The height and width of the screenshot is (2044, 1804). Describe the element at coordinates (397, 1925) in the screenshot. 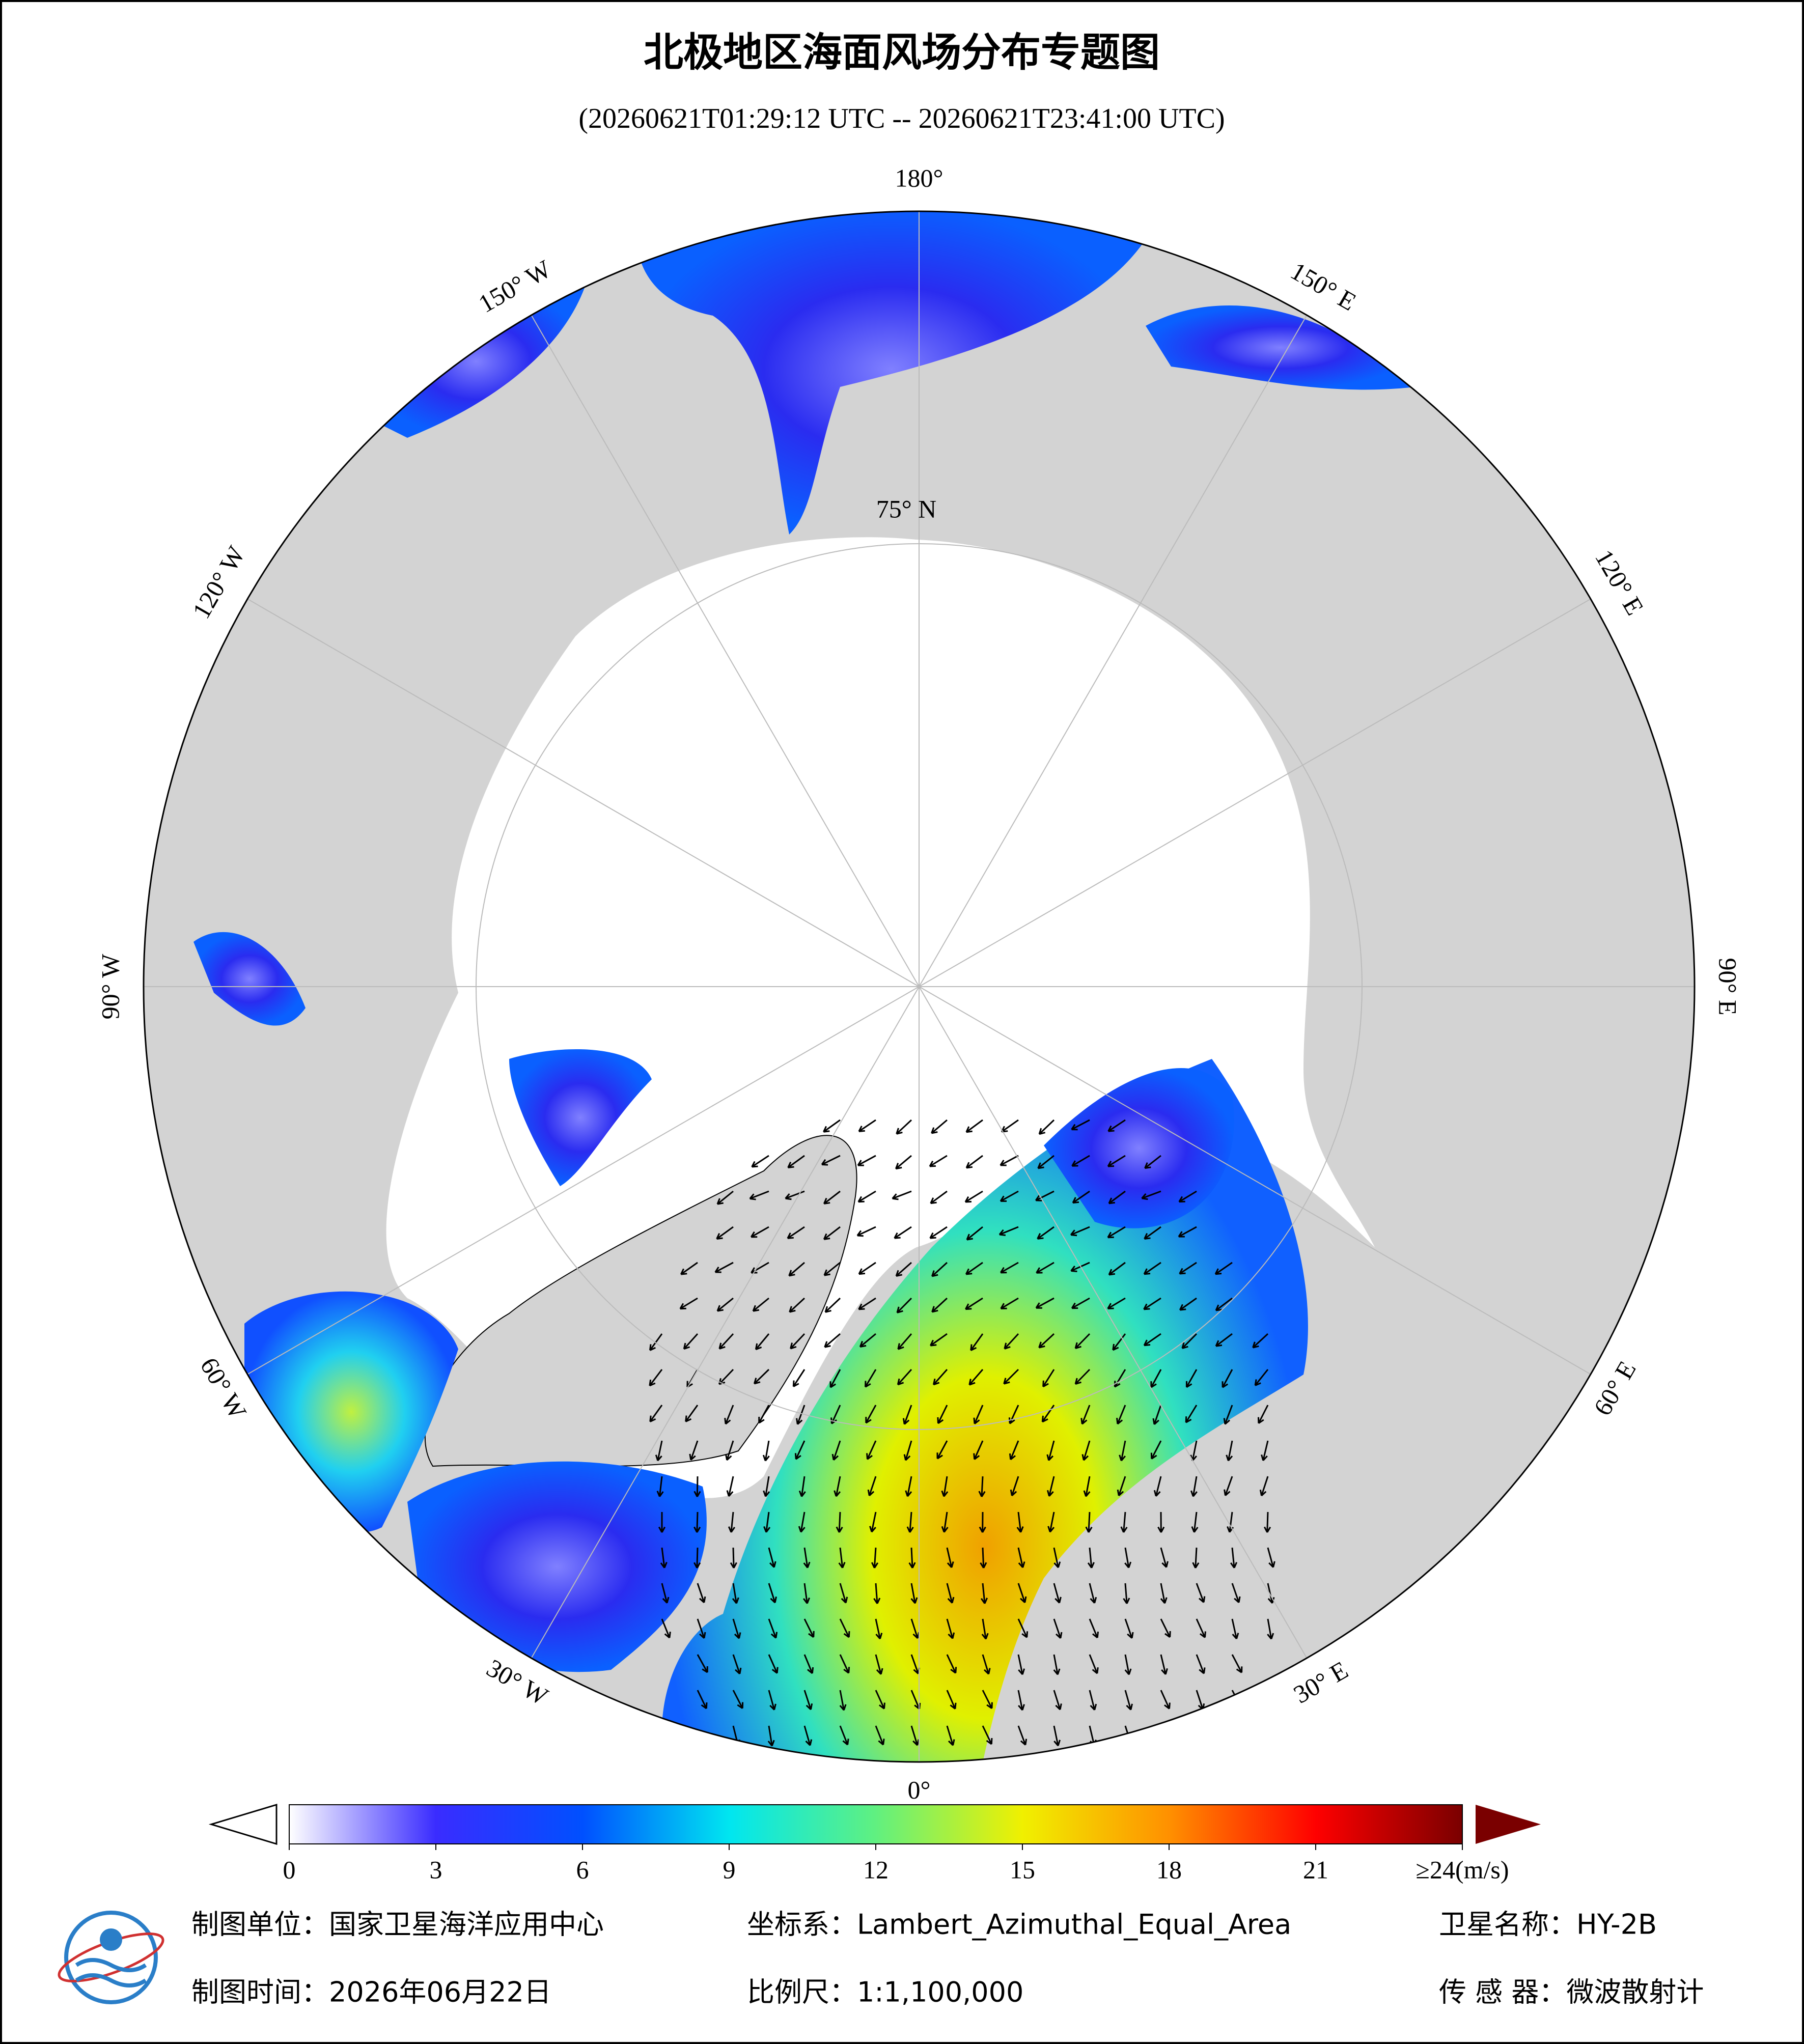

I see `footer-unit: 制图单位：国家卫星海洋应用中心` at that location.